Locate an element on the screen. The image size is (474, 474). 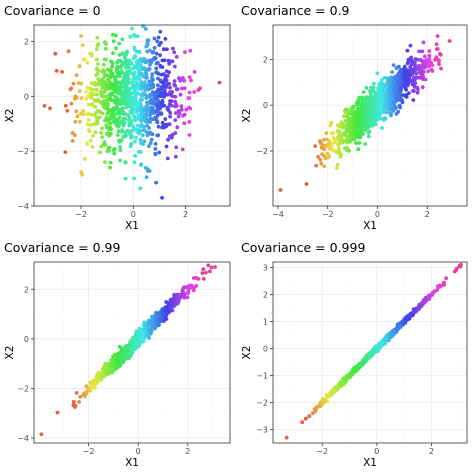
x-tick-label: −2 is located at coordinates (322, 451).